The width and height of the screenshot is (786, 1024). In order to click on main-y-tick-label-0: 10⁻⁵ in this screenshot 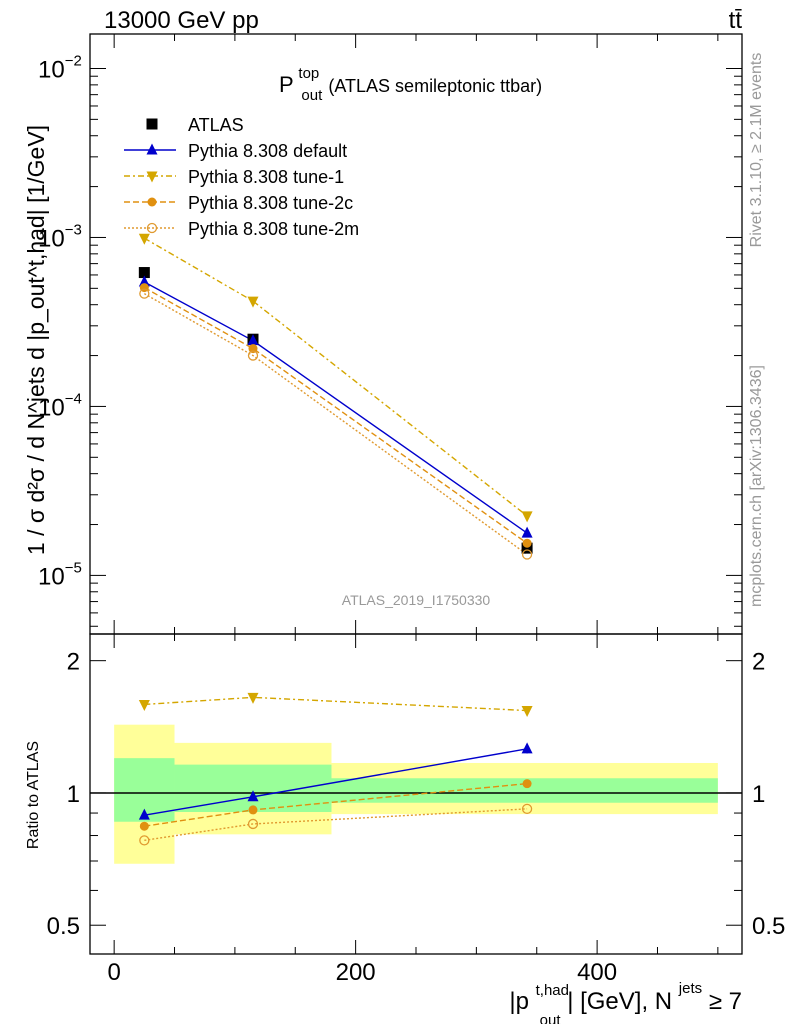, I will do `click(60, 574)`.